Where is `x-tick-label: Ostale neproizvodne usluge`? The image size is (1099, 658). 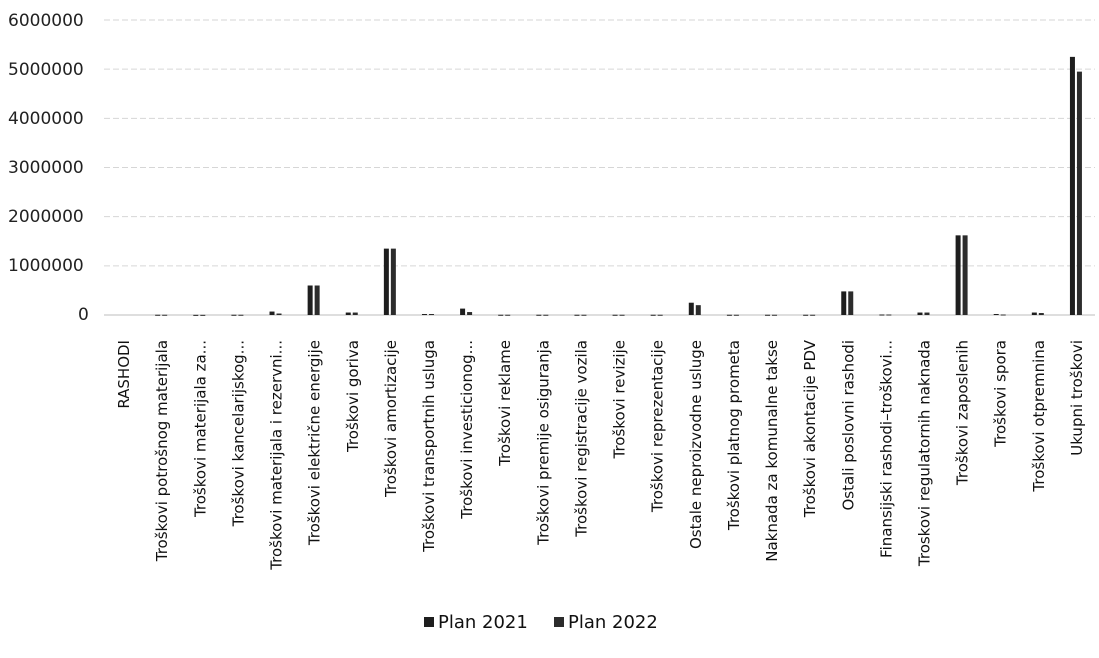 x-tick-label: Ostale neproizvodne usluge is located at coordinates (696, 444).